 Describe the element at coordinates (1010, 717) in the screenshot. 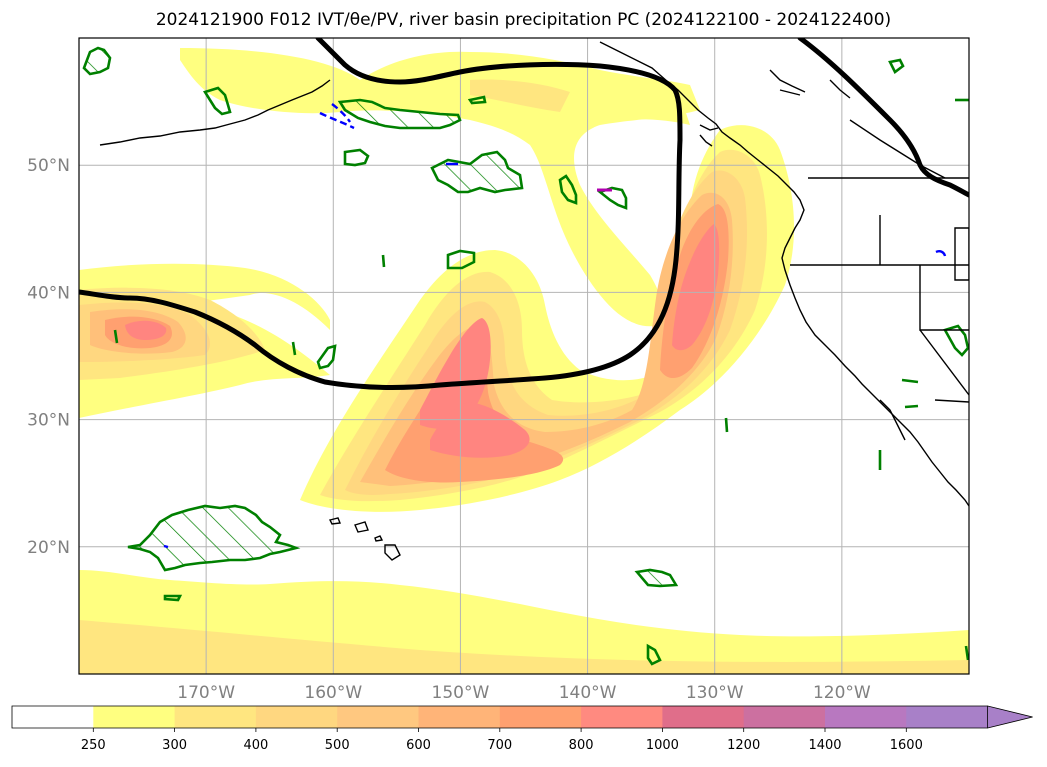

I see `colorbar-extend-arrow` at that location.